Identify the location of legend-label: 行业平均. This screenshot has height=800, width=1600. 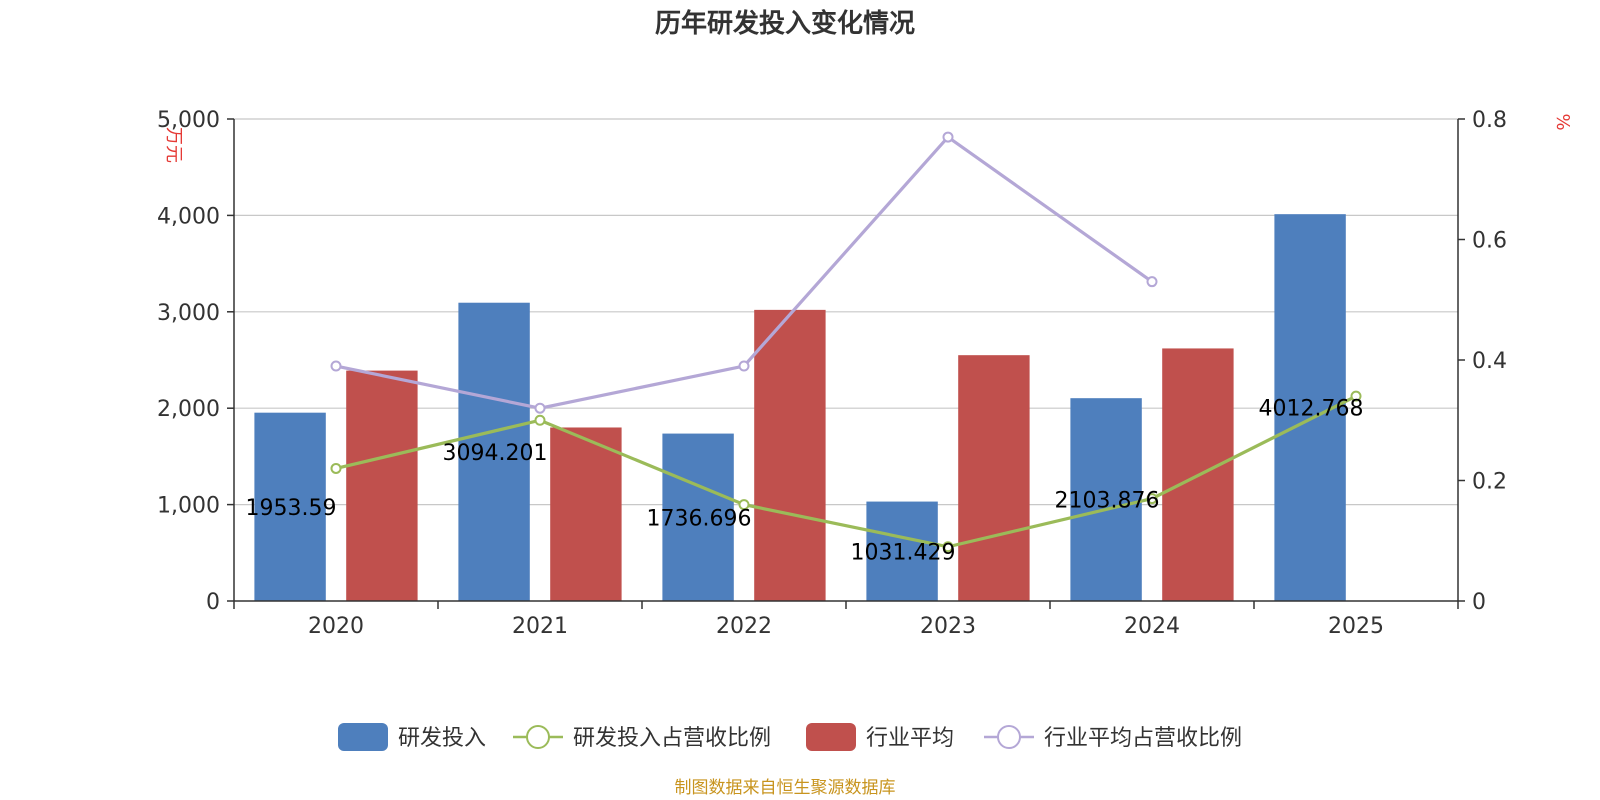
(910, 738).